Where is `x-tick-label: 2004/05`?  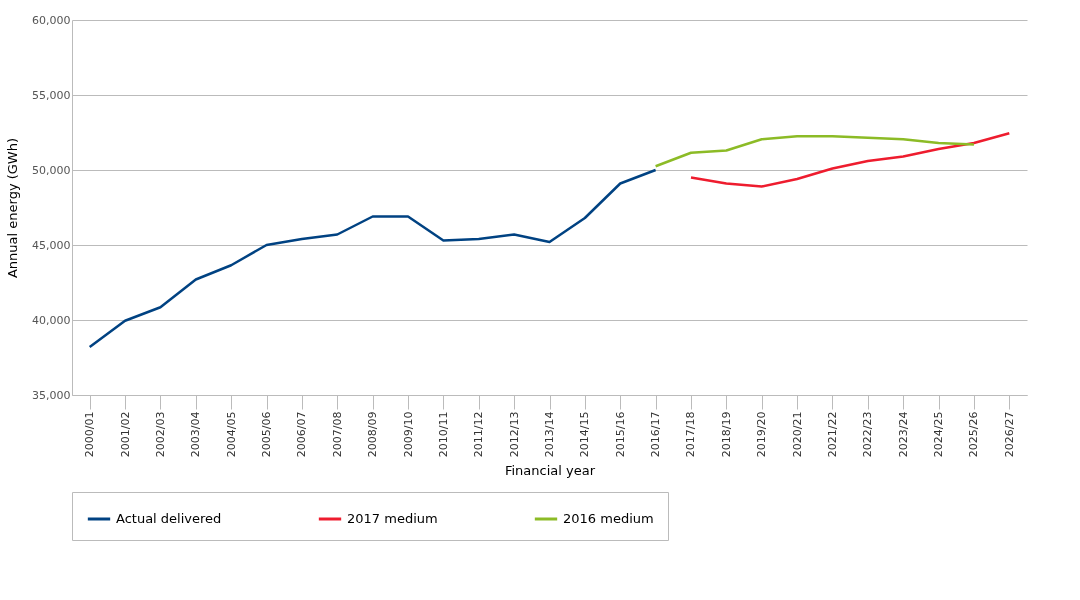
x-tick-label: 2004/05 is located at coordinates (231, 434).